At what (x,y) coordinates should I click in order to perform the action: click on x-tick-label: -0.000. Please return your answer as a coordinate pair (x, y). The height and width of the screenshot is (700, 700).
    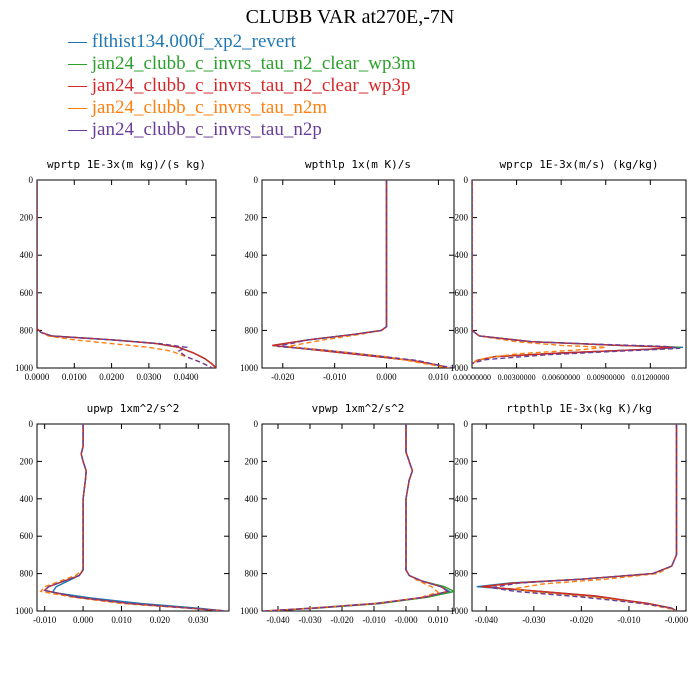
    Looking at the image, I should click on (406, 620).